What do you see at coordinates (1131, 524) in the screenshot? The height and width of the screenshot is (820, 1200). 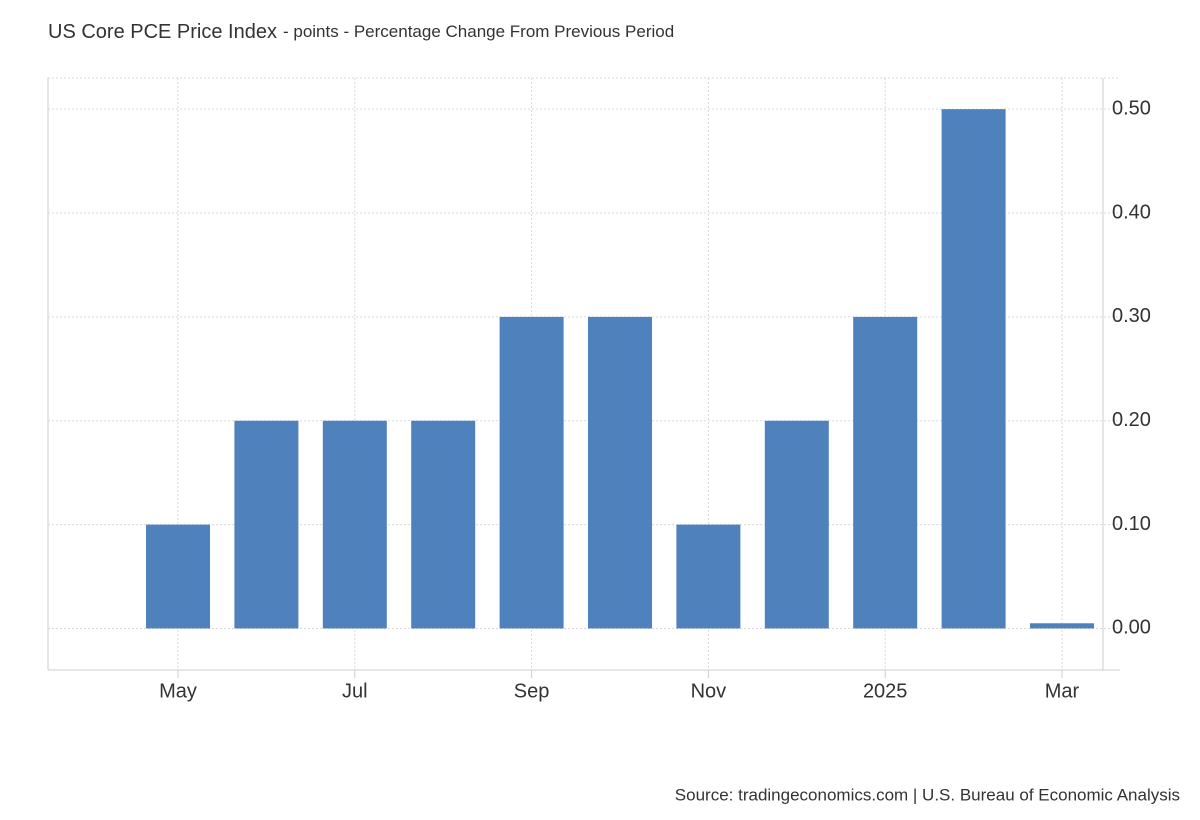 I see `y-tick-label: 0.10` at bounding box center [1131, 524].